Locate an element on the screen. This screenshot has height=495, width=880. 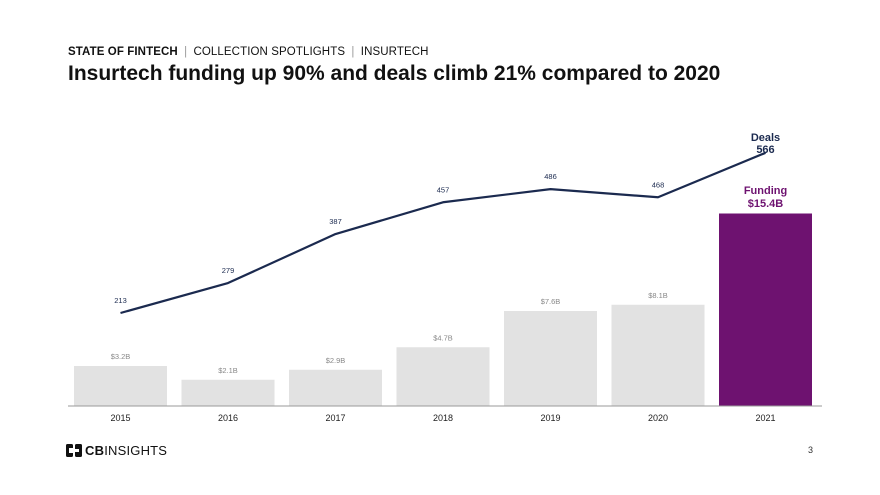
funding-label-2017: $2.9B is located at coordinates (336, 360).